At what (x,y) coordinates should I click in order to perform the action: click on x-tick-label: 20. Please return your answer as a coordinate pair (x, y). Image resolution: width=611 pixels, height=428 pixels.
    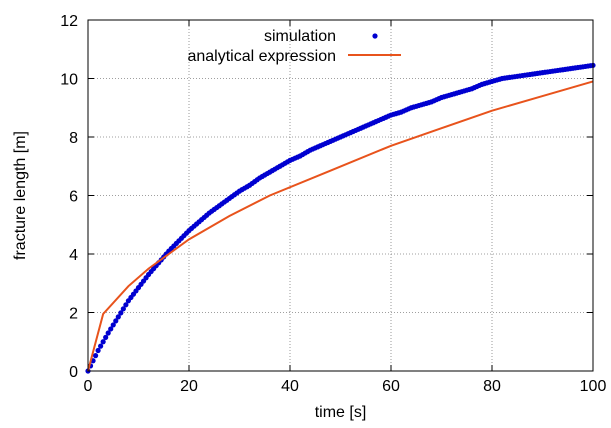
    Looking at the image, I should click on (189, 386).